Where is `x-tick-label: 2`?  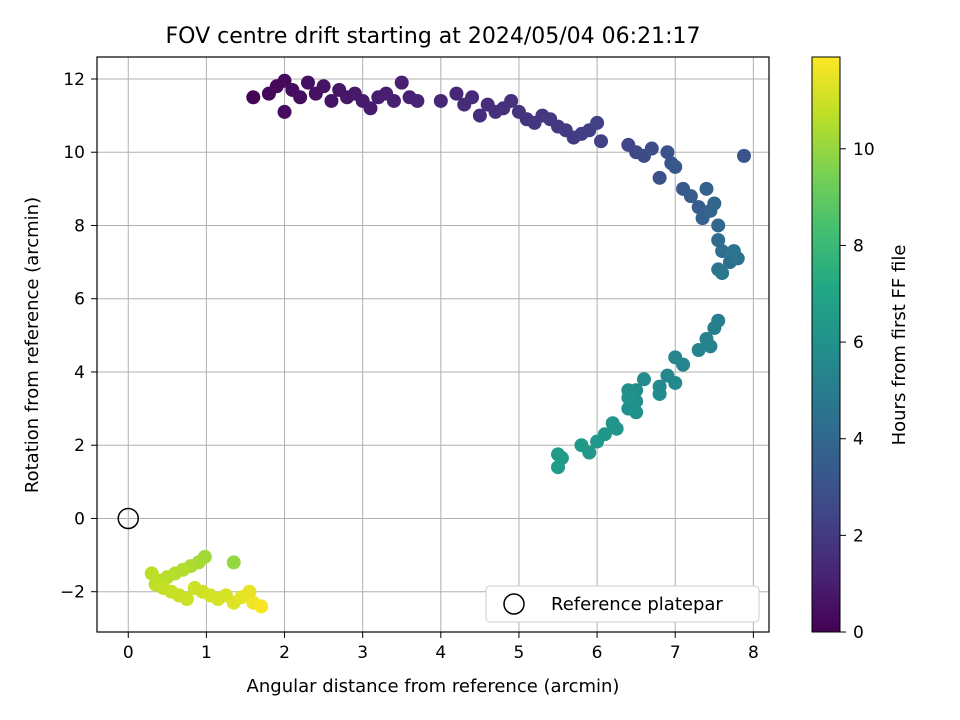
x-tick-label: 2 is located at coordinates (284, 653).